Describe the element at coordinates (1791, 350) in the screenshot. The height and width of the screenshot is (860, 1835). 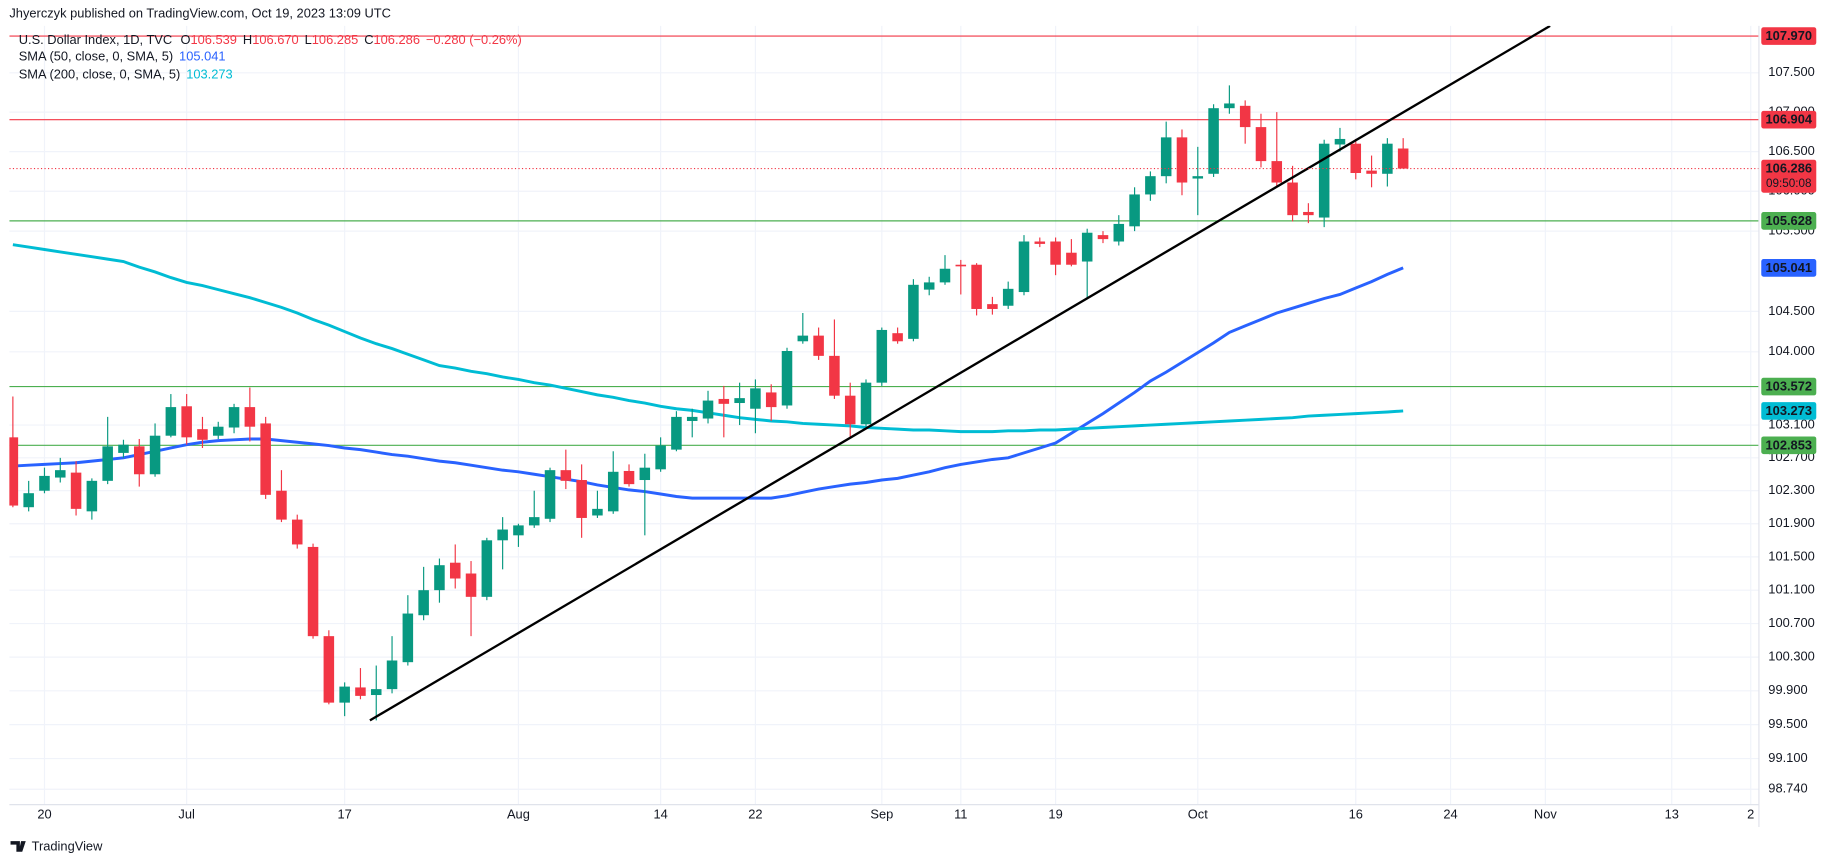
I see `y-tick-label: 104.000` at that location.